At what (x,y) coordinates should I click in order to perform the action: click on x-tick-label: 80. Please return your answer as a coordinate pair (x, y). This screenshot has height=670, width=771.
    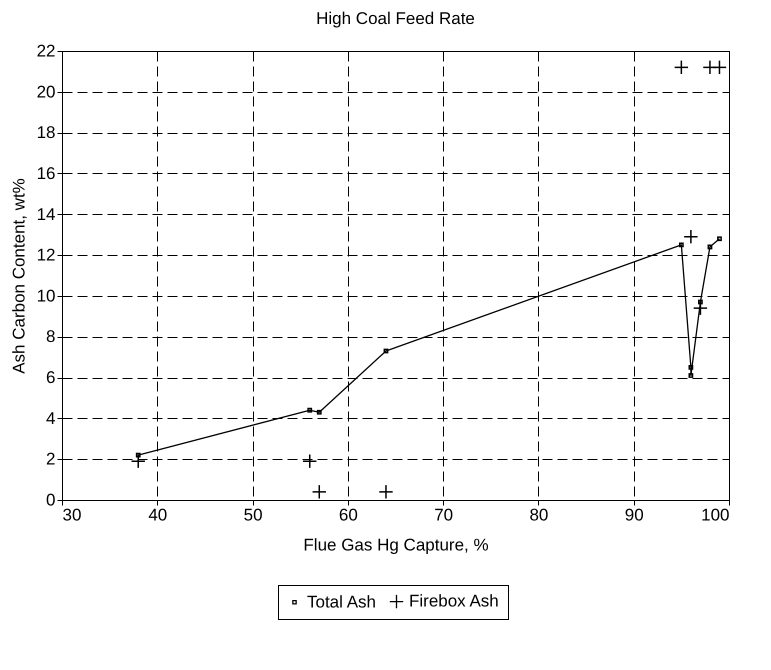
    Looking at the image, I should click on (538, 515).